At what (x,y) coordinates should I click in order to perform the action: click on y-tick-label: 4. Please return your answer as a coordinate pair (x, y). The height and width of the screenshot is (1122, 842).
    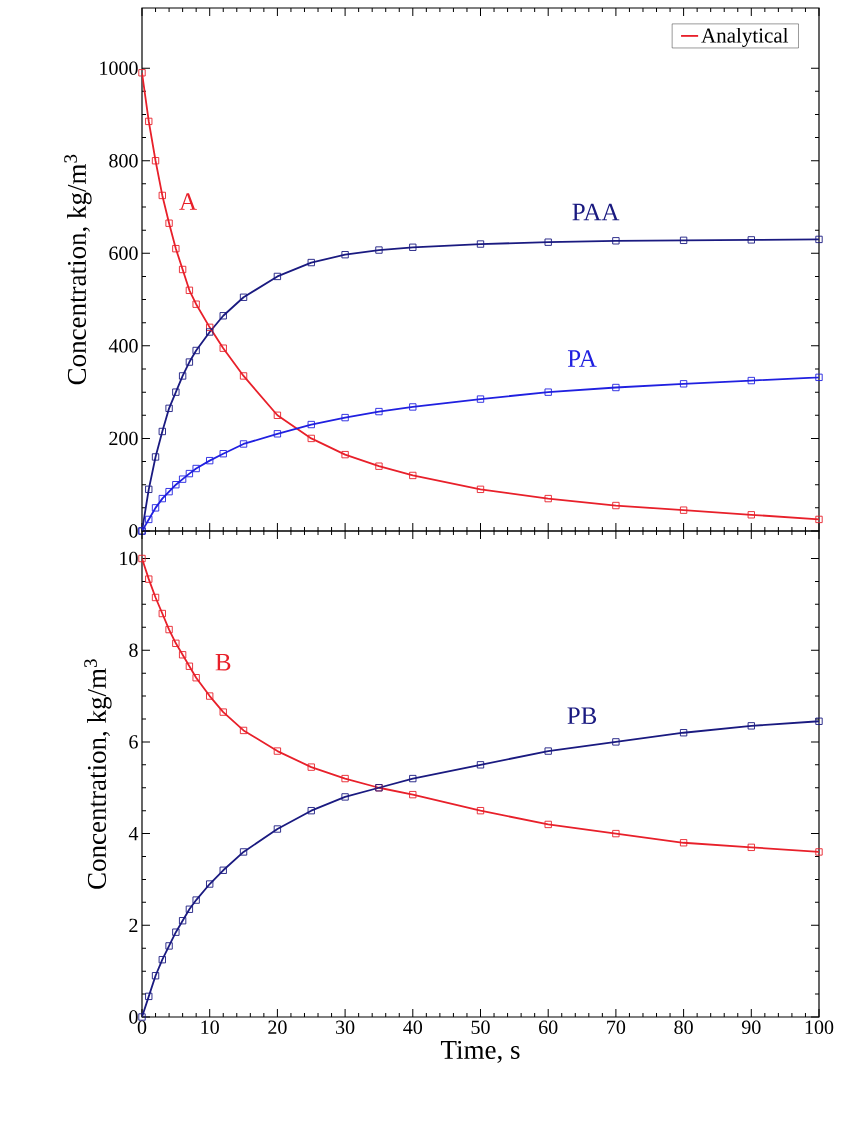
    Looking at the image, I should click on (133, 834).